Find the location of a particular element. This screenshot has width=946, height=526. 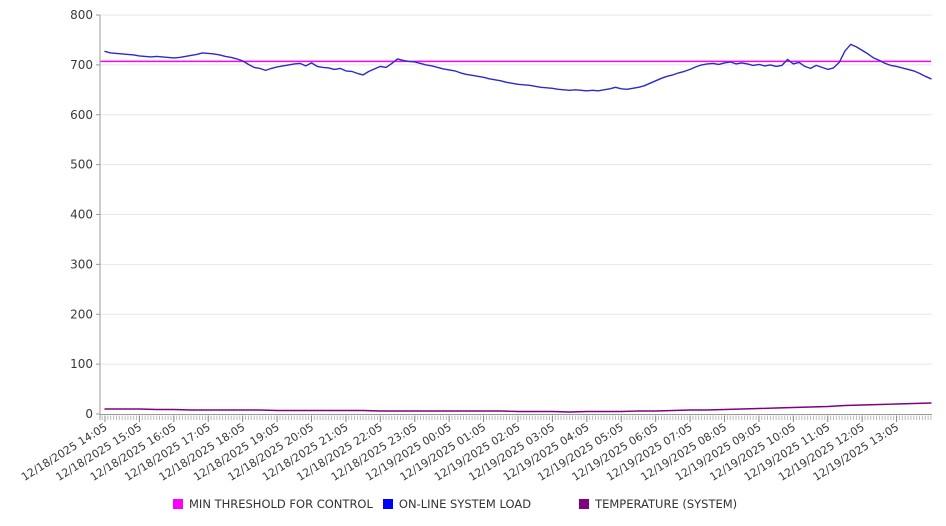

y-axis-label: 0 is located at coordinates (89, 414).